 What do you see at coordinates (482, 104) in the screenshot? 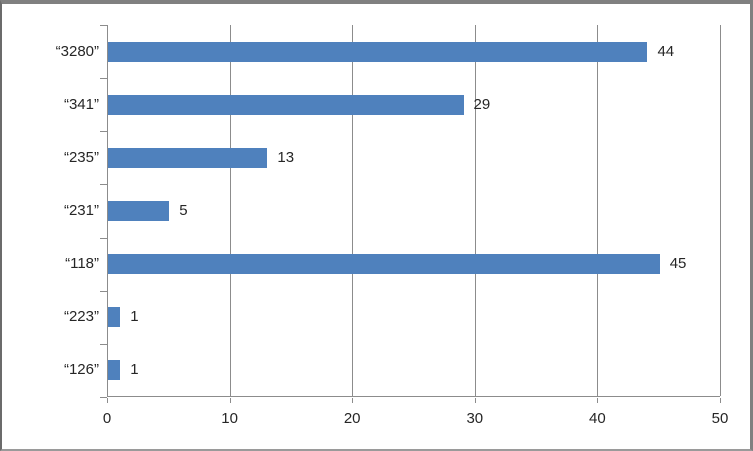
I see `bar-value-label: 29` at bounding box center [482, 104].